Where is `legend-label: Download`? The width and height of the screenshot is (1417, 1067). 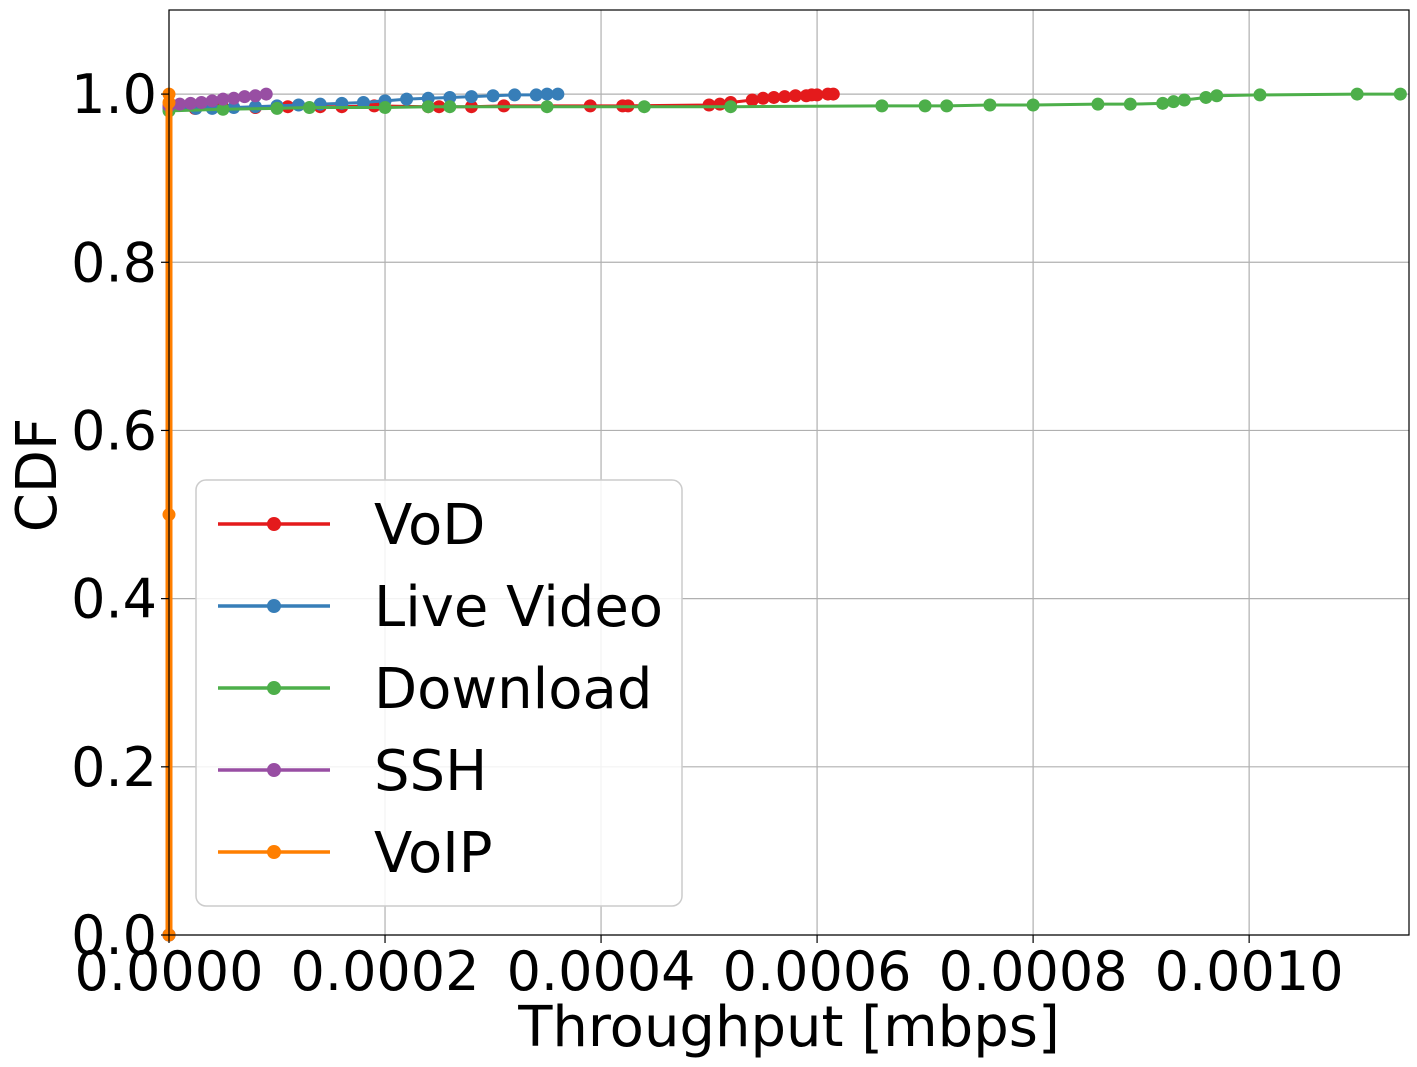
legend-label: Download is located at coordinates (513, 689).